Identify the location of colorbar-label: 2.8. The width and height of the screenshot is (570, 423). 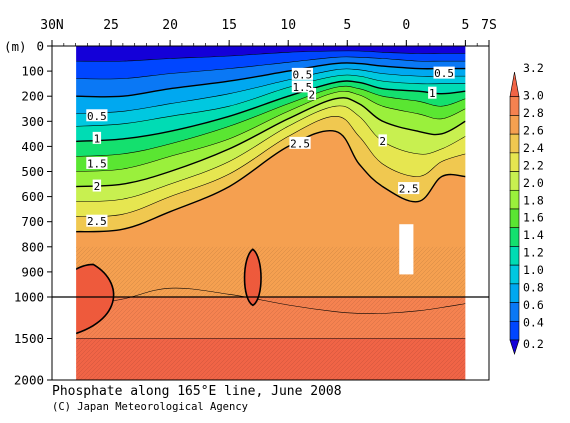
(533, 113).